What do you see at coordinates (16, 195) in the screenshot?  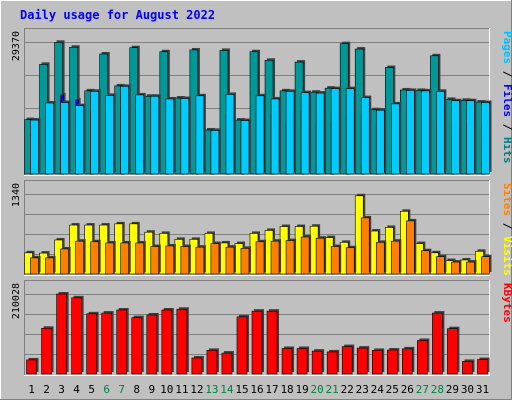 I see `panel-max-label-visits: 1340` at bounding box center [16, 195].